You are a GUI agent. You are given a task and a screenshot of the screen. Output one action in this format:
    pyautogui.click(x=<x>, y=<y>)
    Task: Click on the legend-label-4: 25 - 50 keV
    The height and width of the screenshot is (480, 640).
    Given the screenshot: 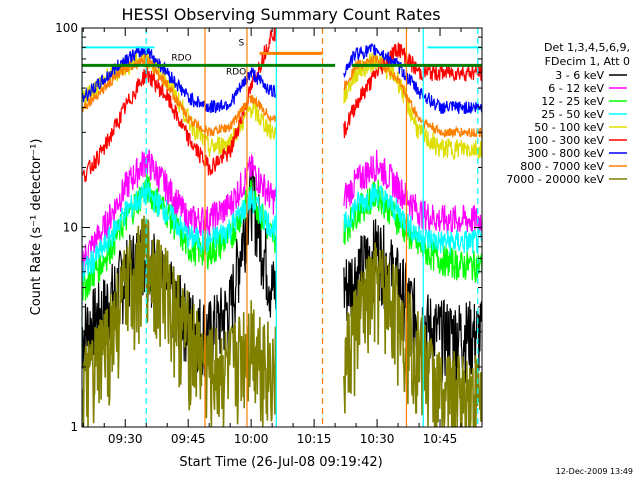 What is the action you would take?
    pyautogui.click(x=572, y=114)
    